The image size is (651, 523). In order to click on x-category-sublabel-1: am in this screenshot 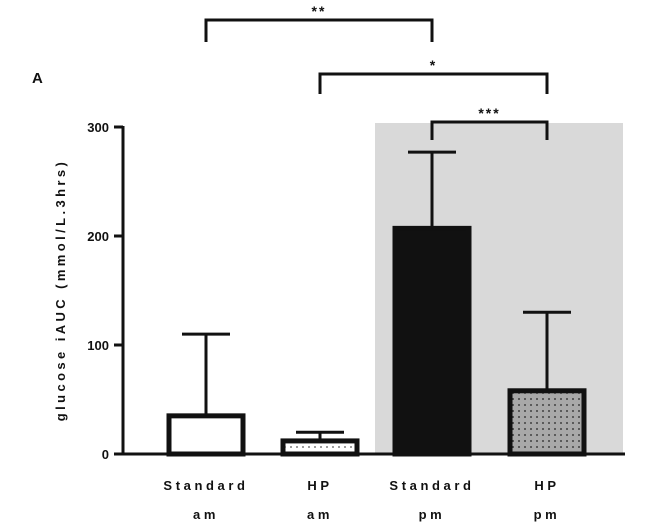, I will do `click(320, 514)`.